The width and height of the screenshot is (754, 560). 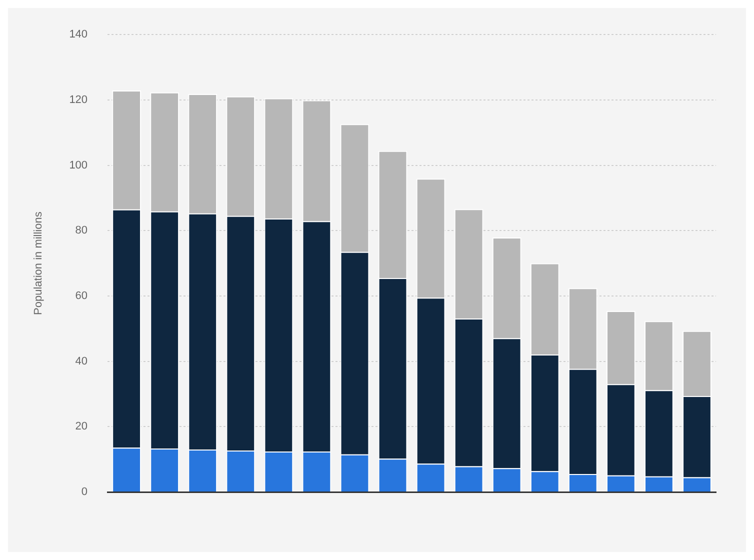 I want to click on y-tick-label: 100, so click(x=78, y=165).